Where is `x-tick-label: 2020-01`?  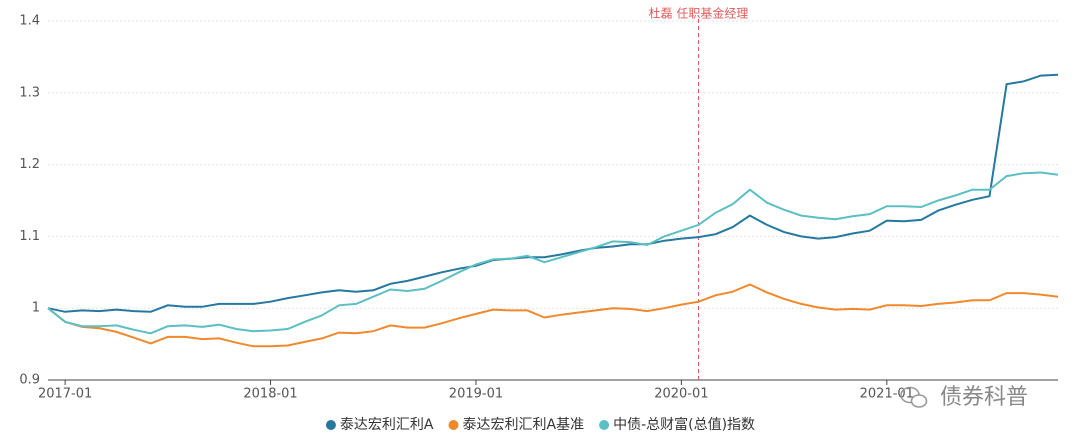
x-tick-label: 2020-01 is located at coordinates (681, 394).